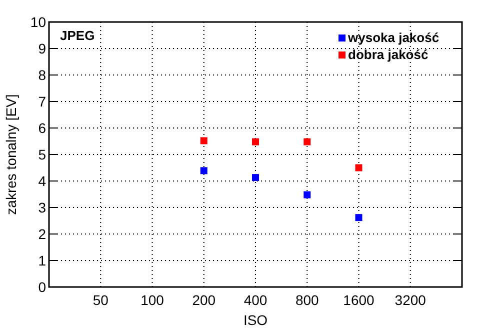 Image resolution: width=494 pixels, height=331 pixels. I want to click on x-tick-label: 200, so click(204, 300).